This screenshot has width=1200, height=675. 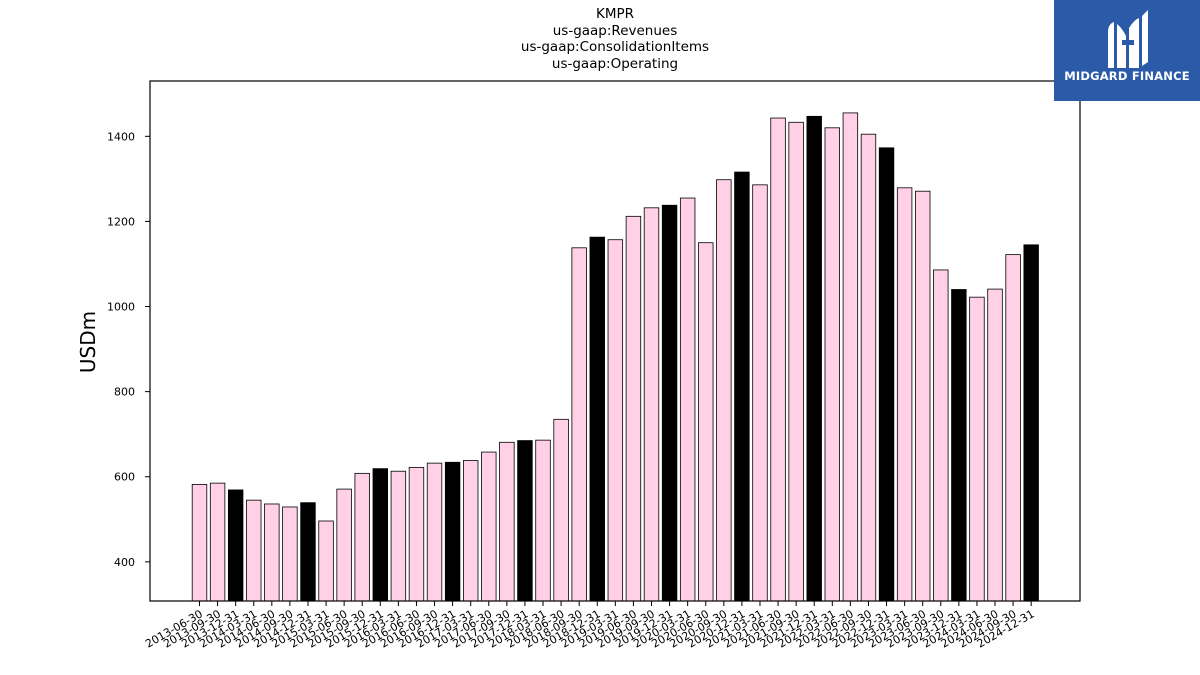 I want to click on y-axis-label: USDm, so click(x=88, y=342).